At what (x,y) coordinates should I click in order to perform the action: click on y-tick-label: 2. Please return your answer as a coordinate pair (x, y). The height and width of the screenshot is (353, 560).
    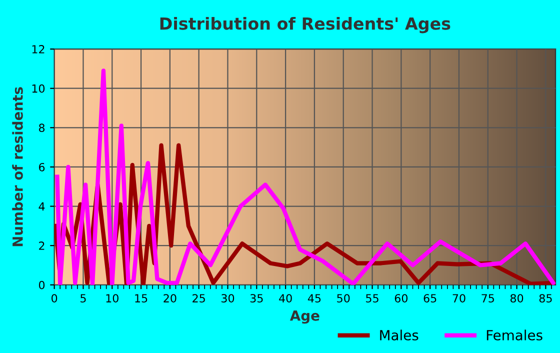
    Looking at the image, I should click on (41, 246).